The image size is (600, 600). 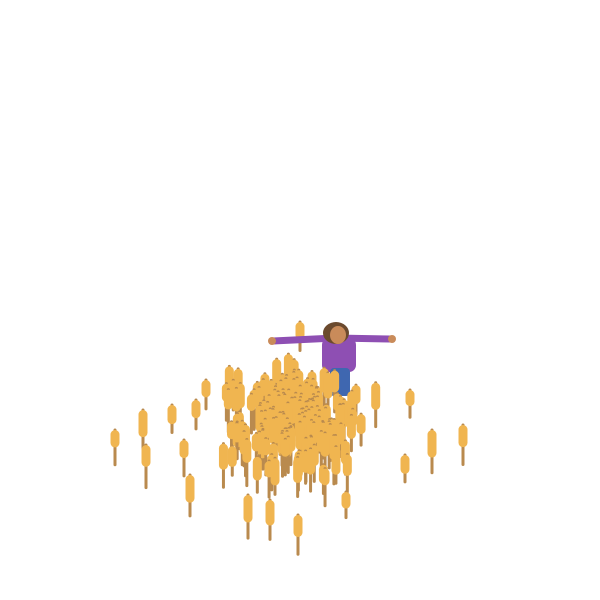 I want to click on character-left-hand, so click(x=272, y=341).